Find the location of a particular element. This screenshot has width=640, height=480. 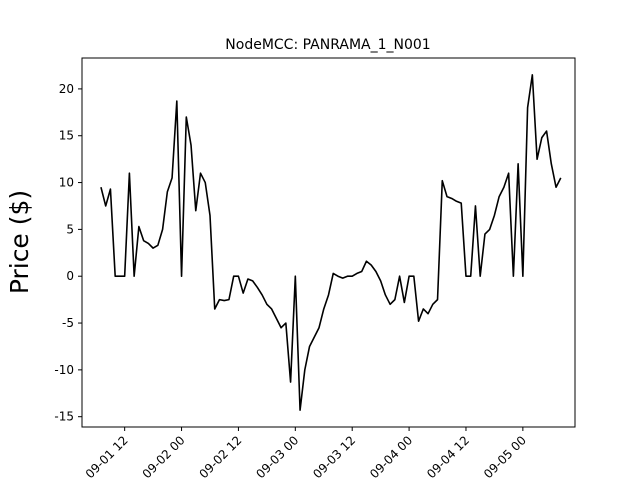

chart-title: NodeMCC: PANRAMA_1_N001 is located at coordinates (327, 45).